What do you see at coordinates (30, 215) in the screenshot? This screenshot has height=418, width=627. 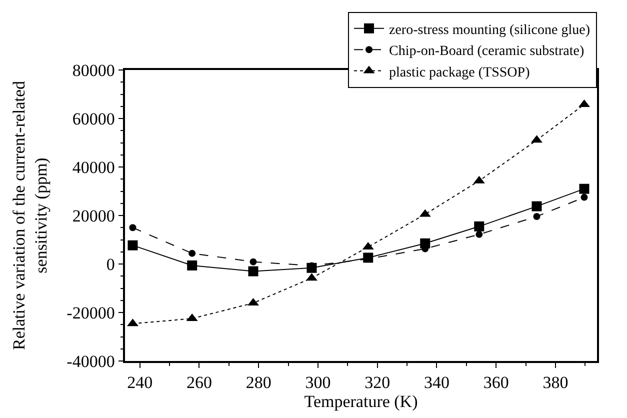 I see `y-axis-title: Relative variation of the current-related sensitivity (ppm)` at bounding box center [30, 215].